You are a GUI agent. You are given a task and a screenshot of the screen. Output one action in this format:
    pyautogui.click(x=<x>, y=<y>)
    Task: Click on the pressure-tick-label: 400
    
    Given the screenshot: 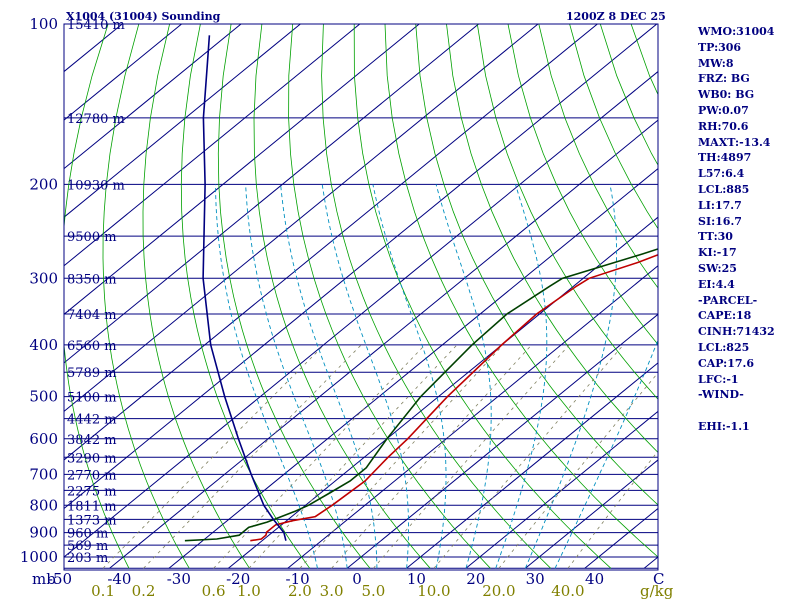 What is the action you would take?
    pyautogui.click(x=43, y=345)
    